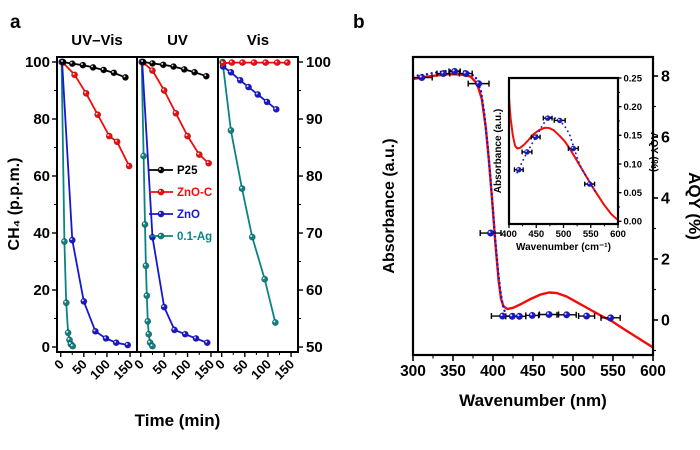  What do you see at coordinates (533, 400) in the screenshot?
I see `b-x-axis-label: Wavenumber (nm)` at bounding box center [533, 400].